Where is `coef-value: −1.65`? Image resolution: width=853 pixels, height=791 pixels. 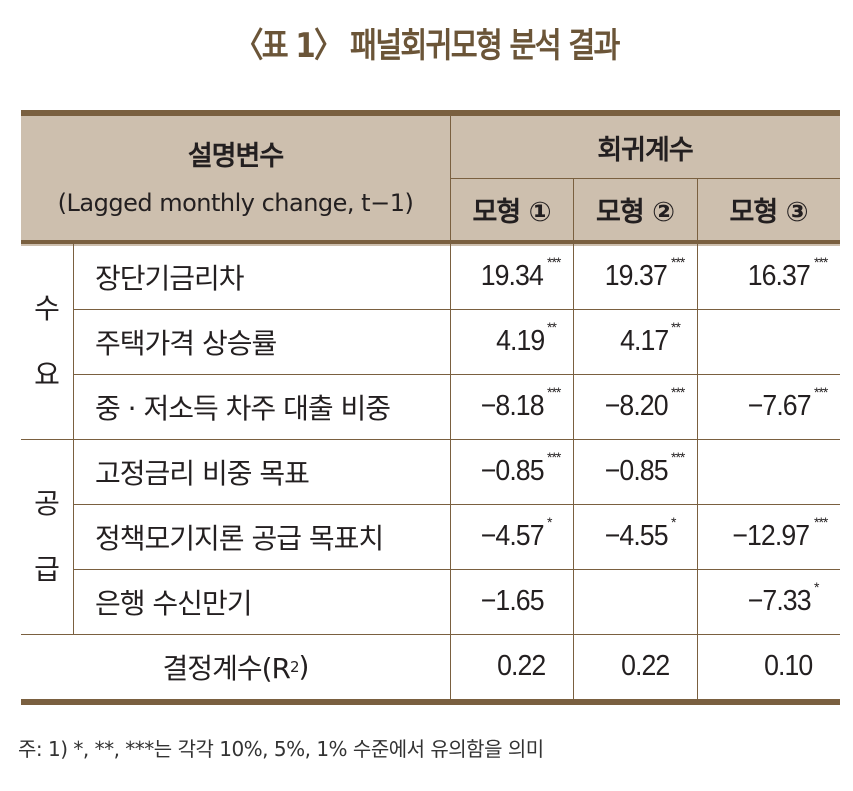
coef-value: −1.65 is located at coordinates (512, 601).